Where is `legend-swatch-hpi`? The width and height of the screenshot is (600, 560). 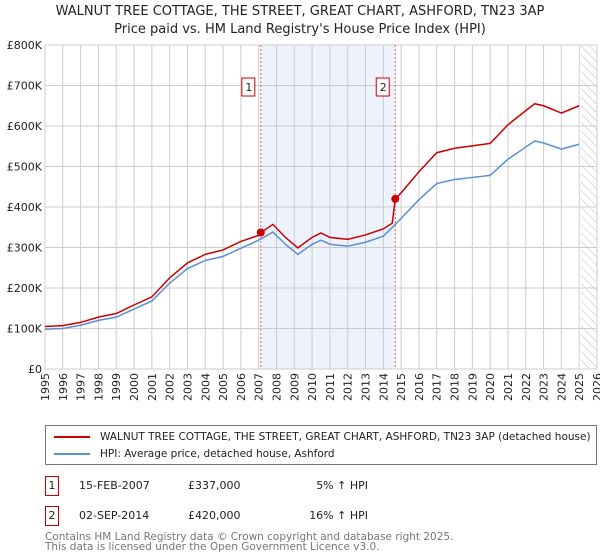
legend-swatch-hpi is located at coordinates (72, 454).